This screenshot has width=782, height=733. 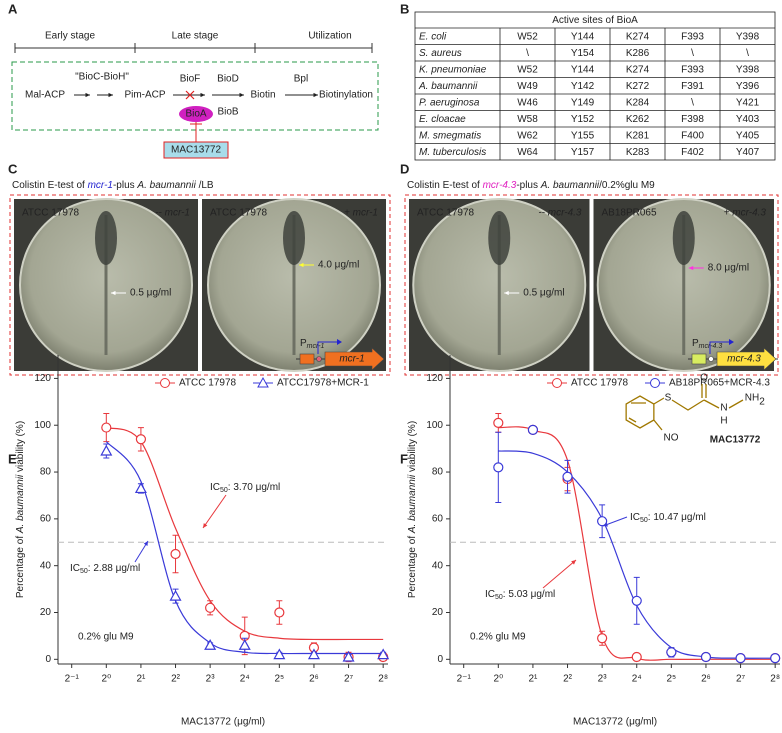 What do you see at coordinates (205, 185) in the screenshot?
I see `caption-part: /LB` at bounding box center [205, 185].